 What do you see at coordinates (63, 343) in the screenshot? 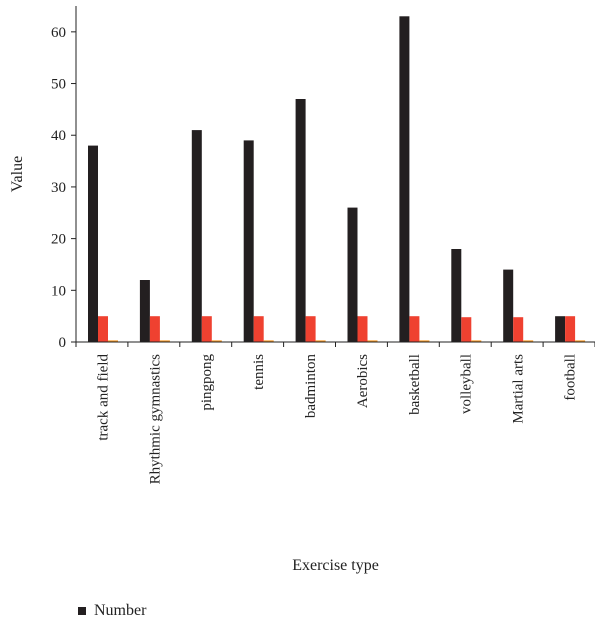
I see `y-tick-label-0: 0` at bounding box center [63, 343].